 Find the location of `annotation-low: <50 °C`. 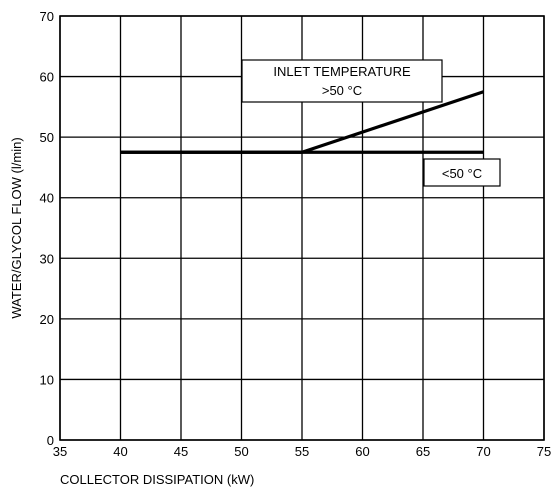

annotation-low: <50 °C is located at coordinates (462, 172).